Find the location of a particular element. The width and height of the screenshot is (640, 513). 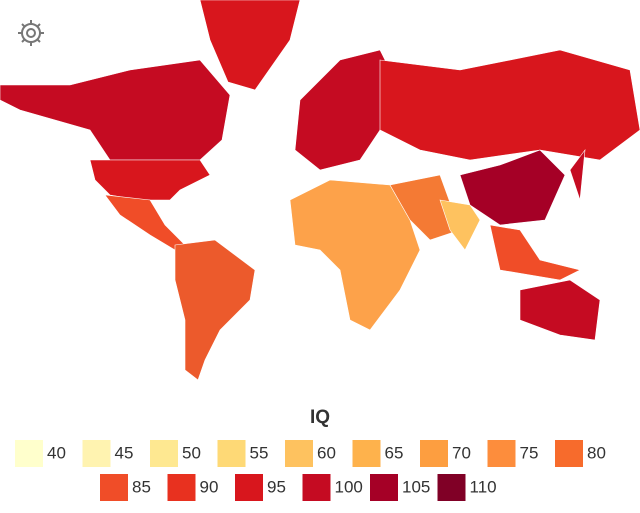

legend-label: 90 is located at coordinates (209, 486).